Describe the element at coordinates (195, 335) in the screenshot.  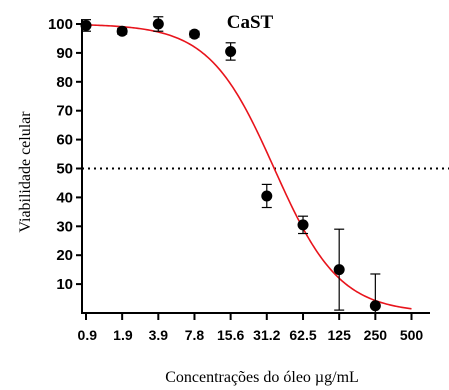
I see `x-tick-label: 7.8` at that location.